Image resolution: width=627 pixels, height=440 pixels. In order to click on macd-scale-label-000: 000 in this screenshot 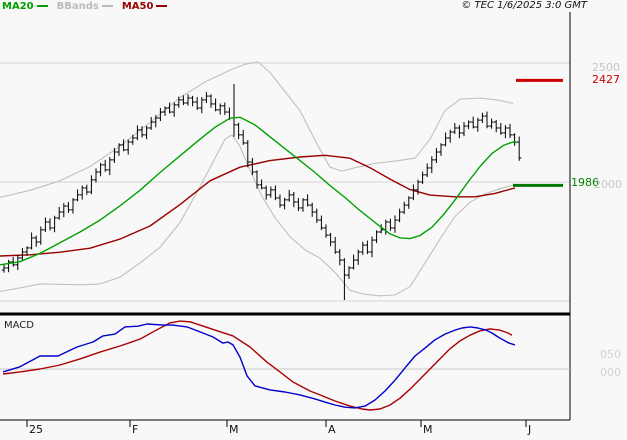, I will do `click(610, 372)`.